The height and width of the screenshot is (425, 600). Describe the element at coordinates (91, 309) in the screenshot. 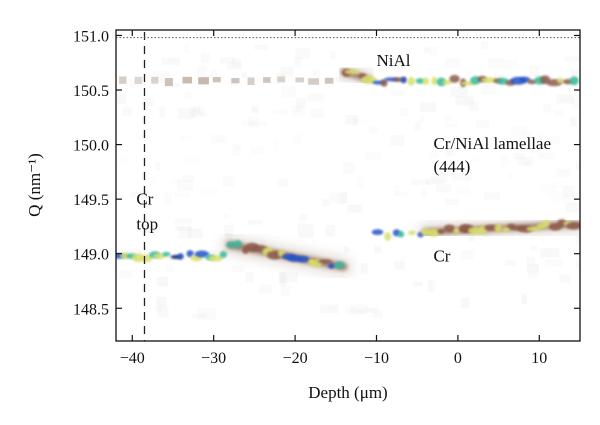

I see `y-tick-label: 148.5` at that location.